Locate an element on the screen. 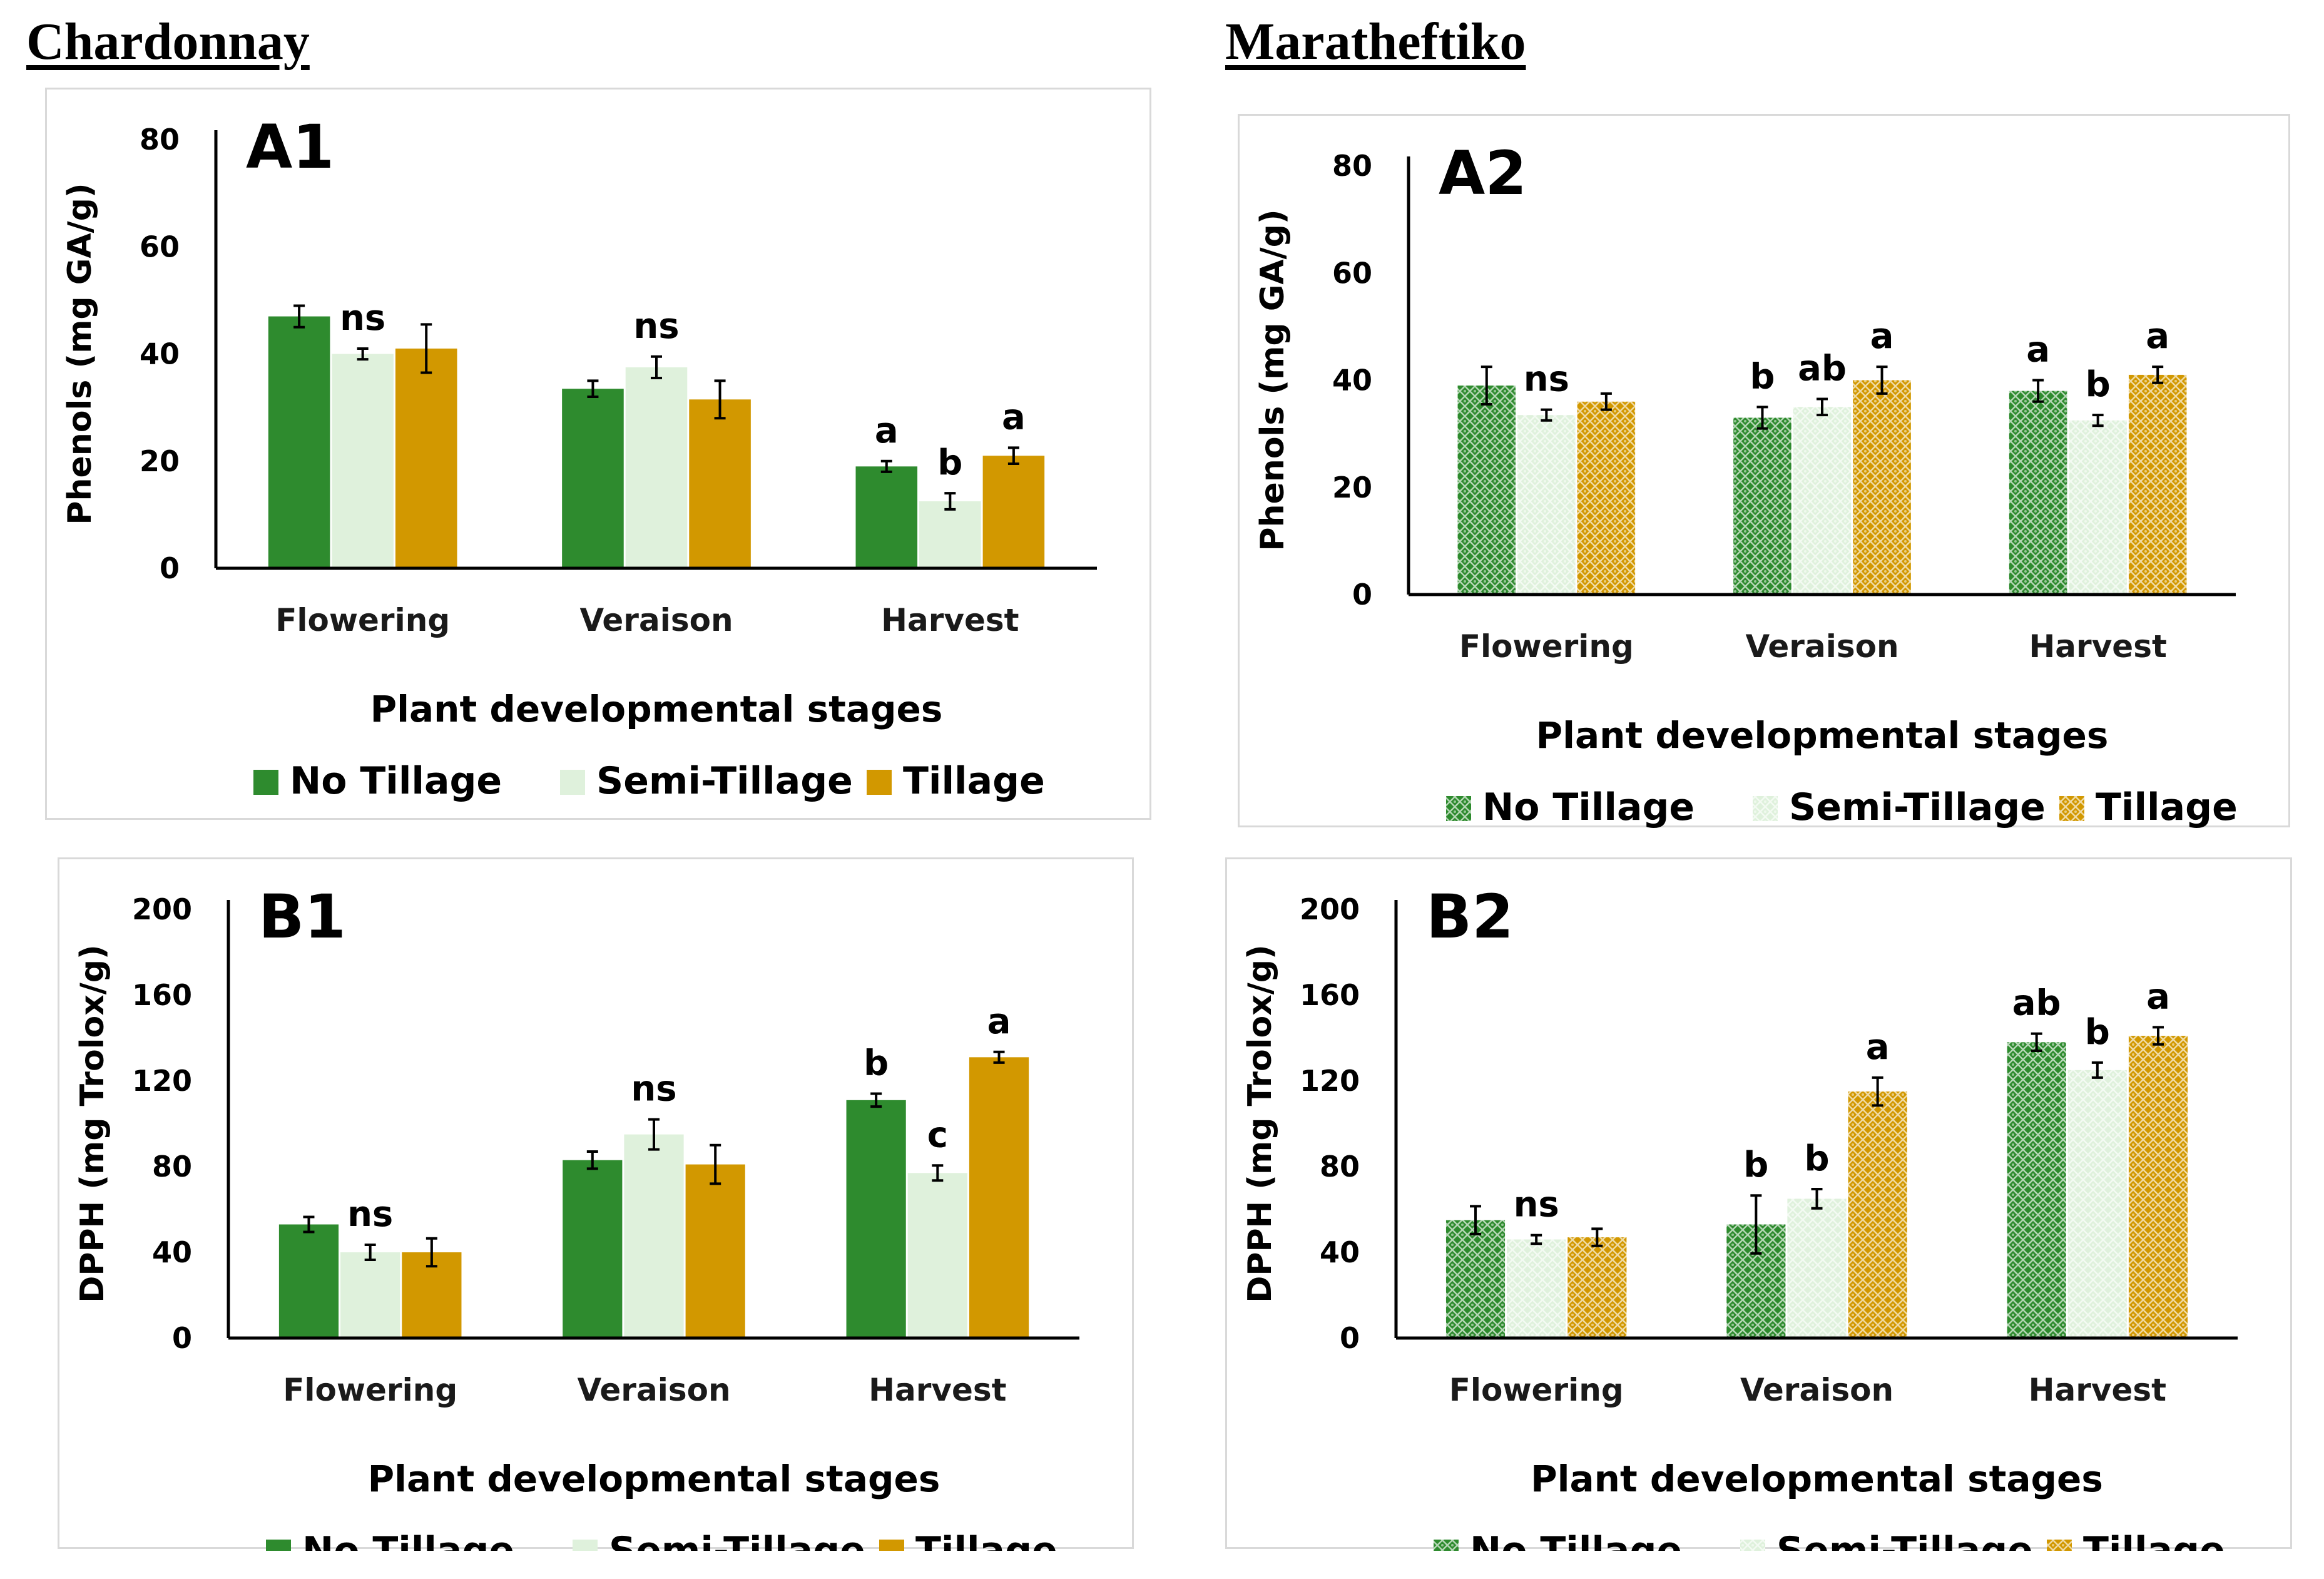 This screenshot has width=2324, height=1579. y-axis-title: Phenols (mg GA/g) is located at coordinates (1273, 380).